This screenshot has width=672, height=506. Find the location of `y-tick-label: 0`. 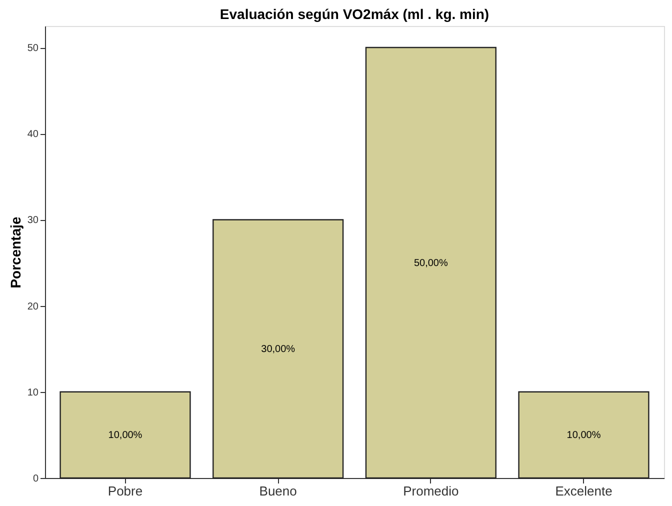

y-tick-label: 0 is located at coordinates (35, 479).